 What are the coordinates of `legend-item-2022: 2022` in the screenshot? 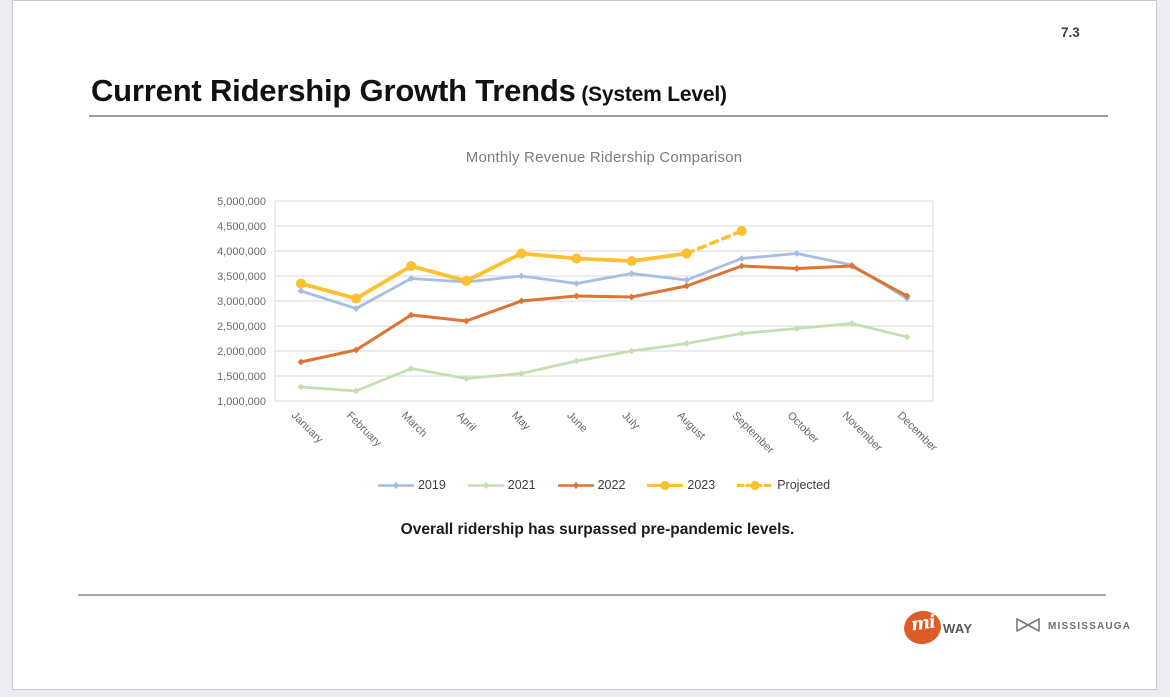 It's located at (591, 485).